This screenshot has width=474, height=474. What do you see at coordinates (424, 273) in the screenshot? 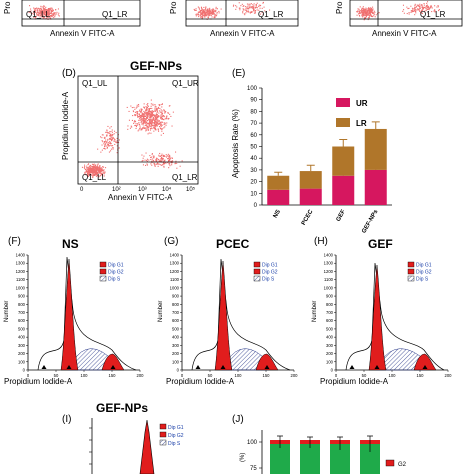
I see `legend-label: Dip G2` at bounding box center [424, 273].